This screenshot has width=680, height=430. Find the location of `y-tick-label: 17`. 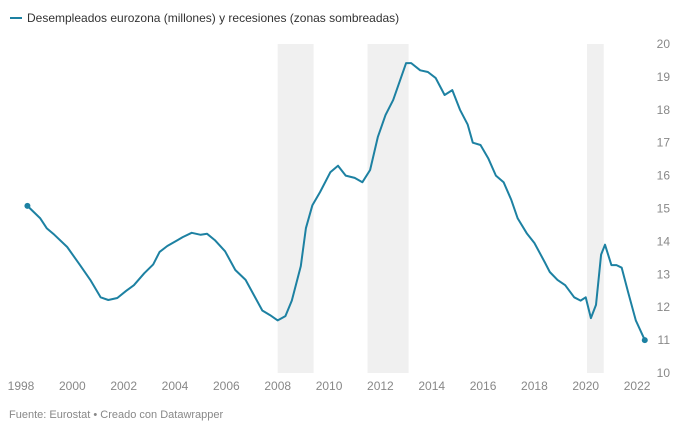

y-tick-label: 17 is located at coordinates (664, 143).